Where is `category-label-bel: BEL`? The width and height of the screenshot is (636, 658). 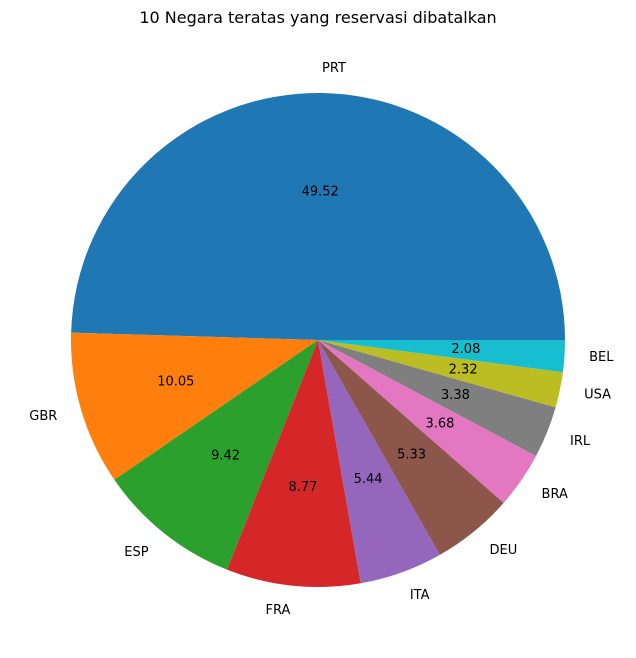
category-label-bel: BEL is located at coordinates (601, 357).